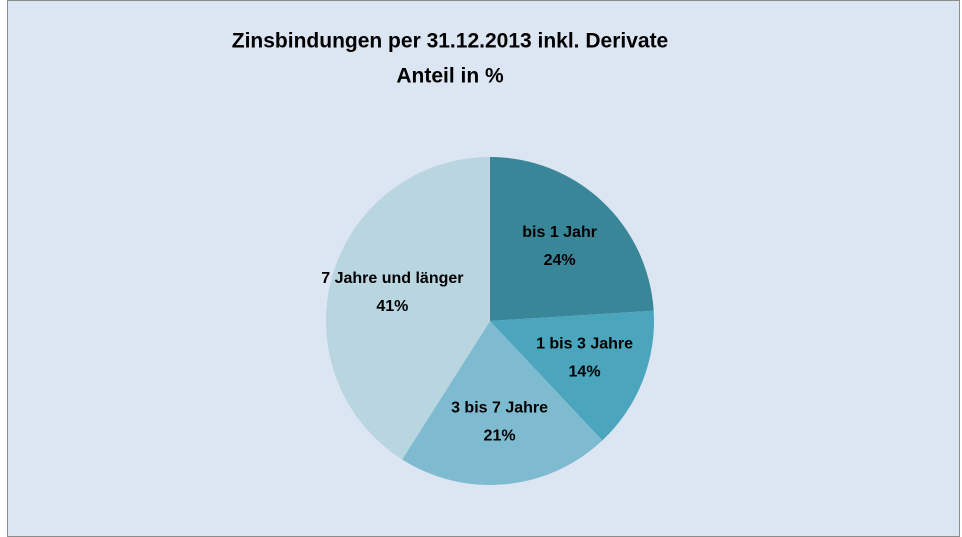 The height and width of the screenshot is (537, 962). I want to click on slice-category-label: 3 bis 7 Jahre, so click(499, 407).